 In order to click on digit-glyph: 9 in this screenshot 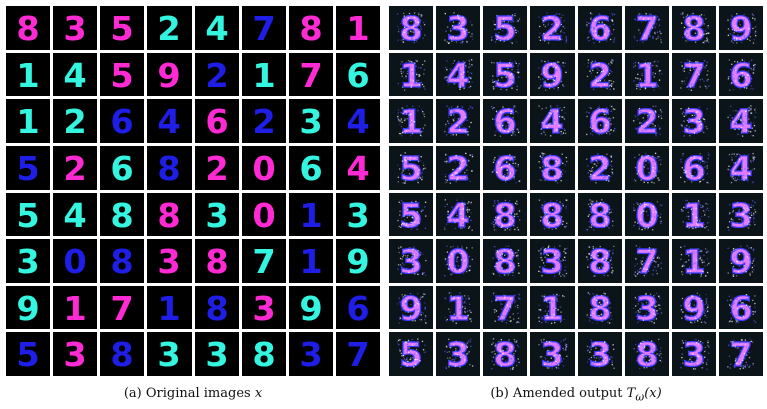, I will do `click(410, 308)`.